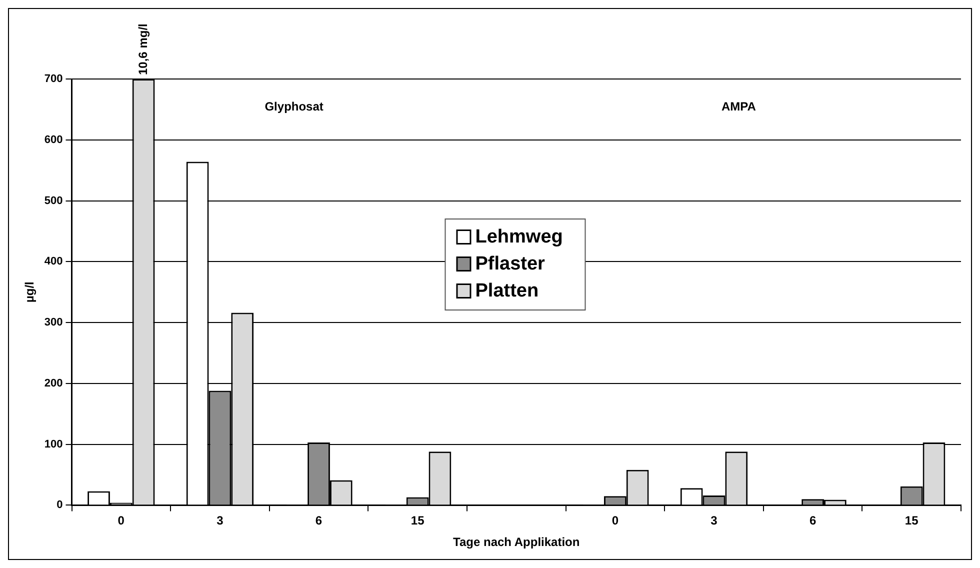 The image size is (980, 568). What do you see at coordinates (294, 106) in the screenshot?
I see `annotation: Glyphosat` at bounding box center [294, 106].